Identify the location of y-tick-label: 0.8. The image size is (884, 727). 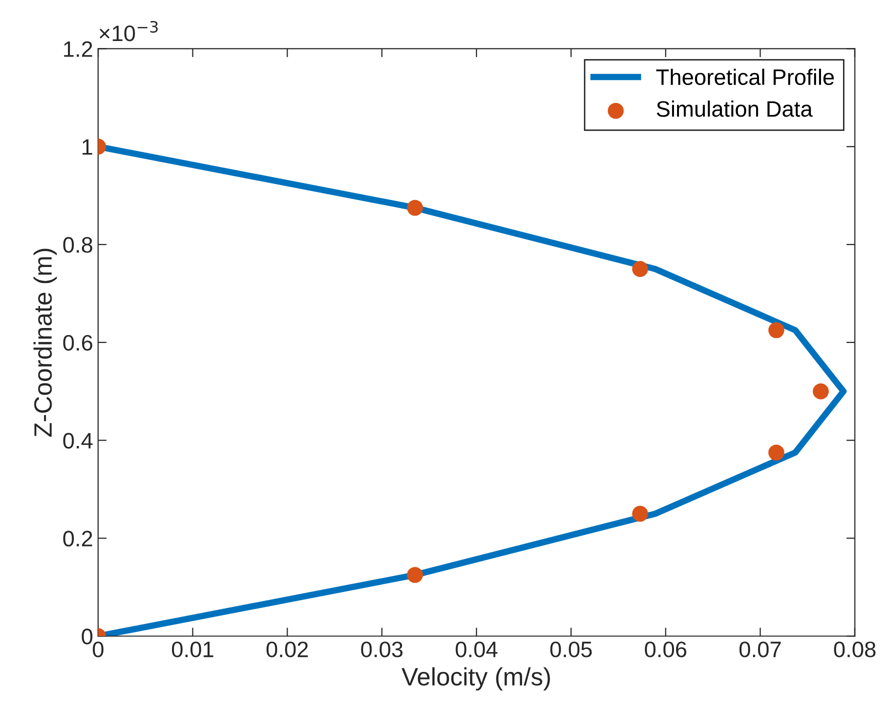
(77, 245).